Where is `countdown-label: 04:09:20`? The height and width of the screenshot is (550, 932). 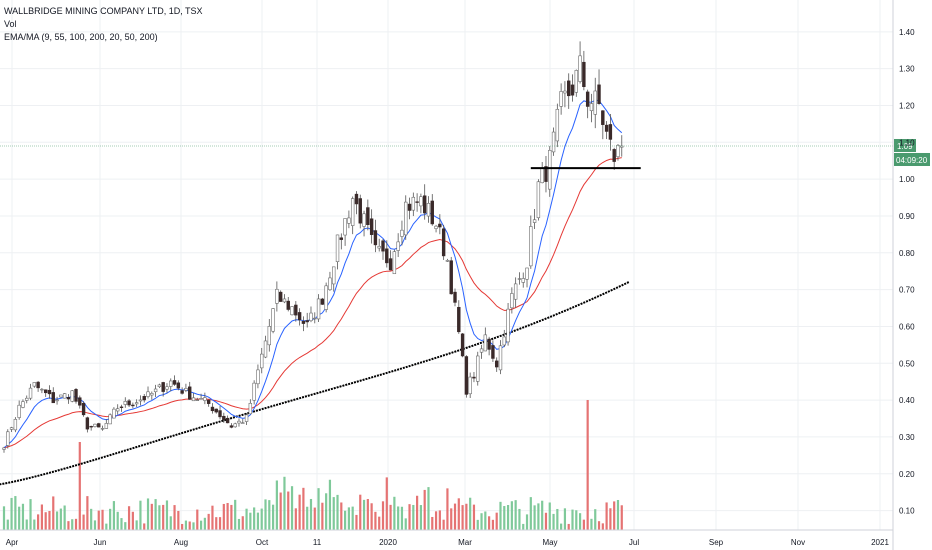 countdown-label: 04:09:20 is located at coordinates (912, 160).